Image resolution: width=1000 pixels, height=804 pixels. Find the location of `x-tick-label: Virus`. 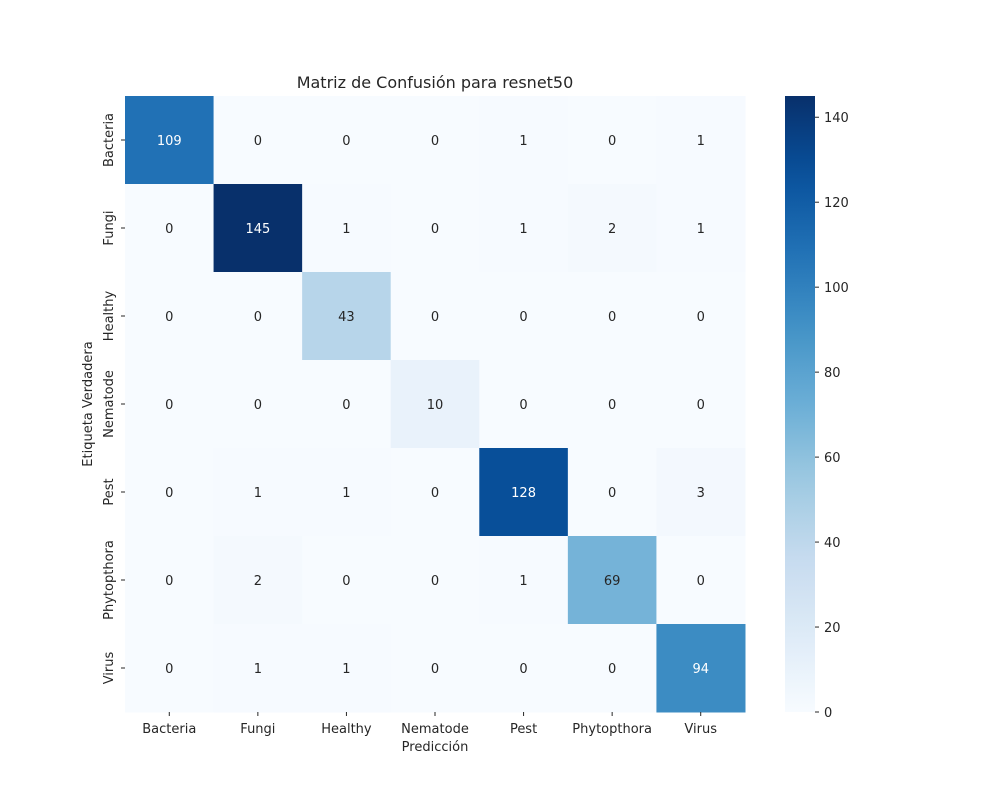

x-tick-label: Virus is located at coordinates (700, 729).